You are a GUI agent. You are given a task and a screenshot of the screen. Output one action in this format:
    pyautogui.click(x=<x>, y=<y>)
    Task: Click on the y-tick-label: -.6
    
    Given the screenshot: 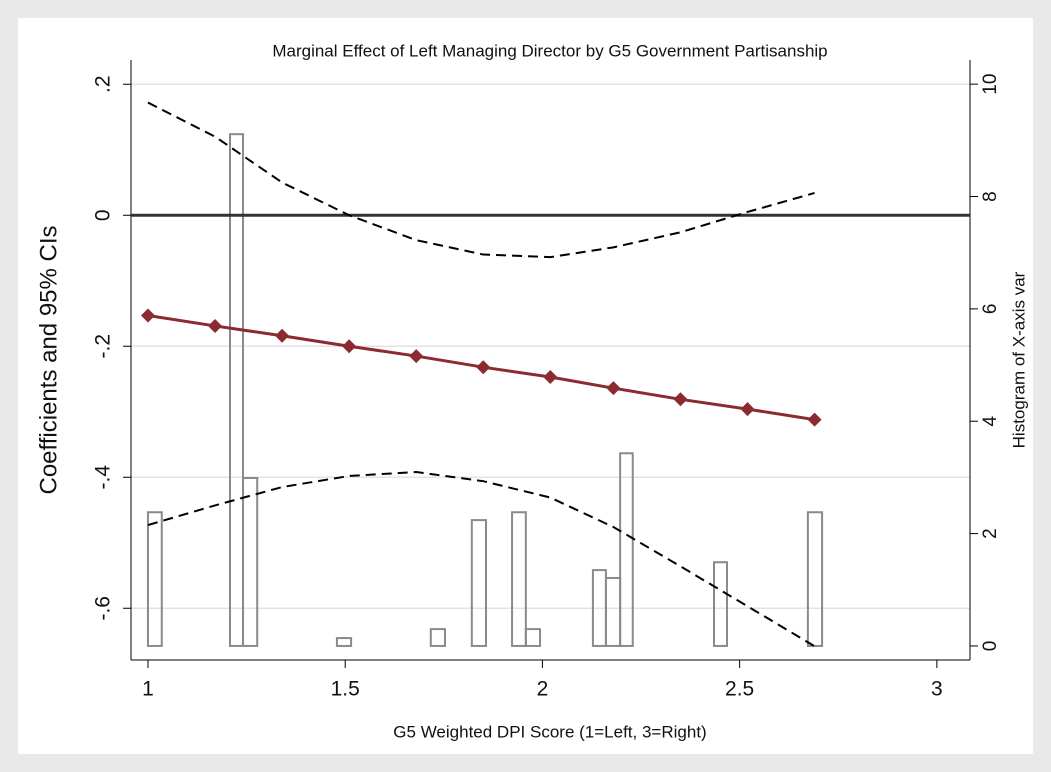 What is the action you would take?
    pyautogui.click(x=103, y=608)
    